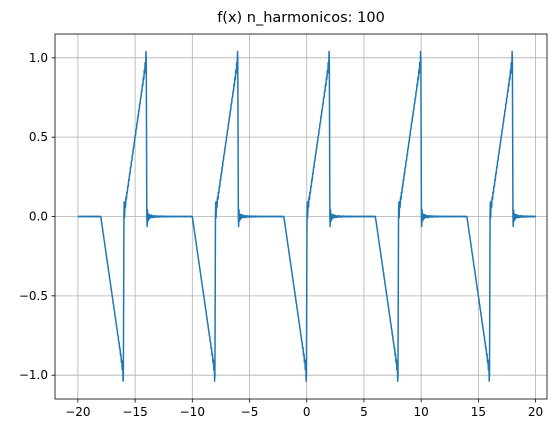 The width and height of the screenshot is (559, 435). I want to click on x-tick-label: −10, so click(192, 412).